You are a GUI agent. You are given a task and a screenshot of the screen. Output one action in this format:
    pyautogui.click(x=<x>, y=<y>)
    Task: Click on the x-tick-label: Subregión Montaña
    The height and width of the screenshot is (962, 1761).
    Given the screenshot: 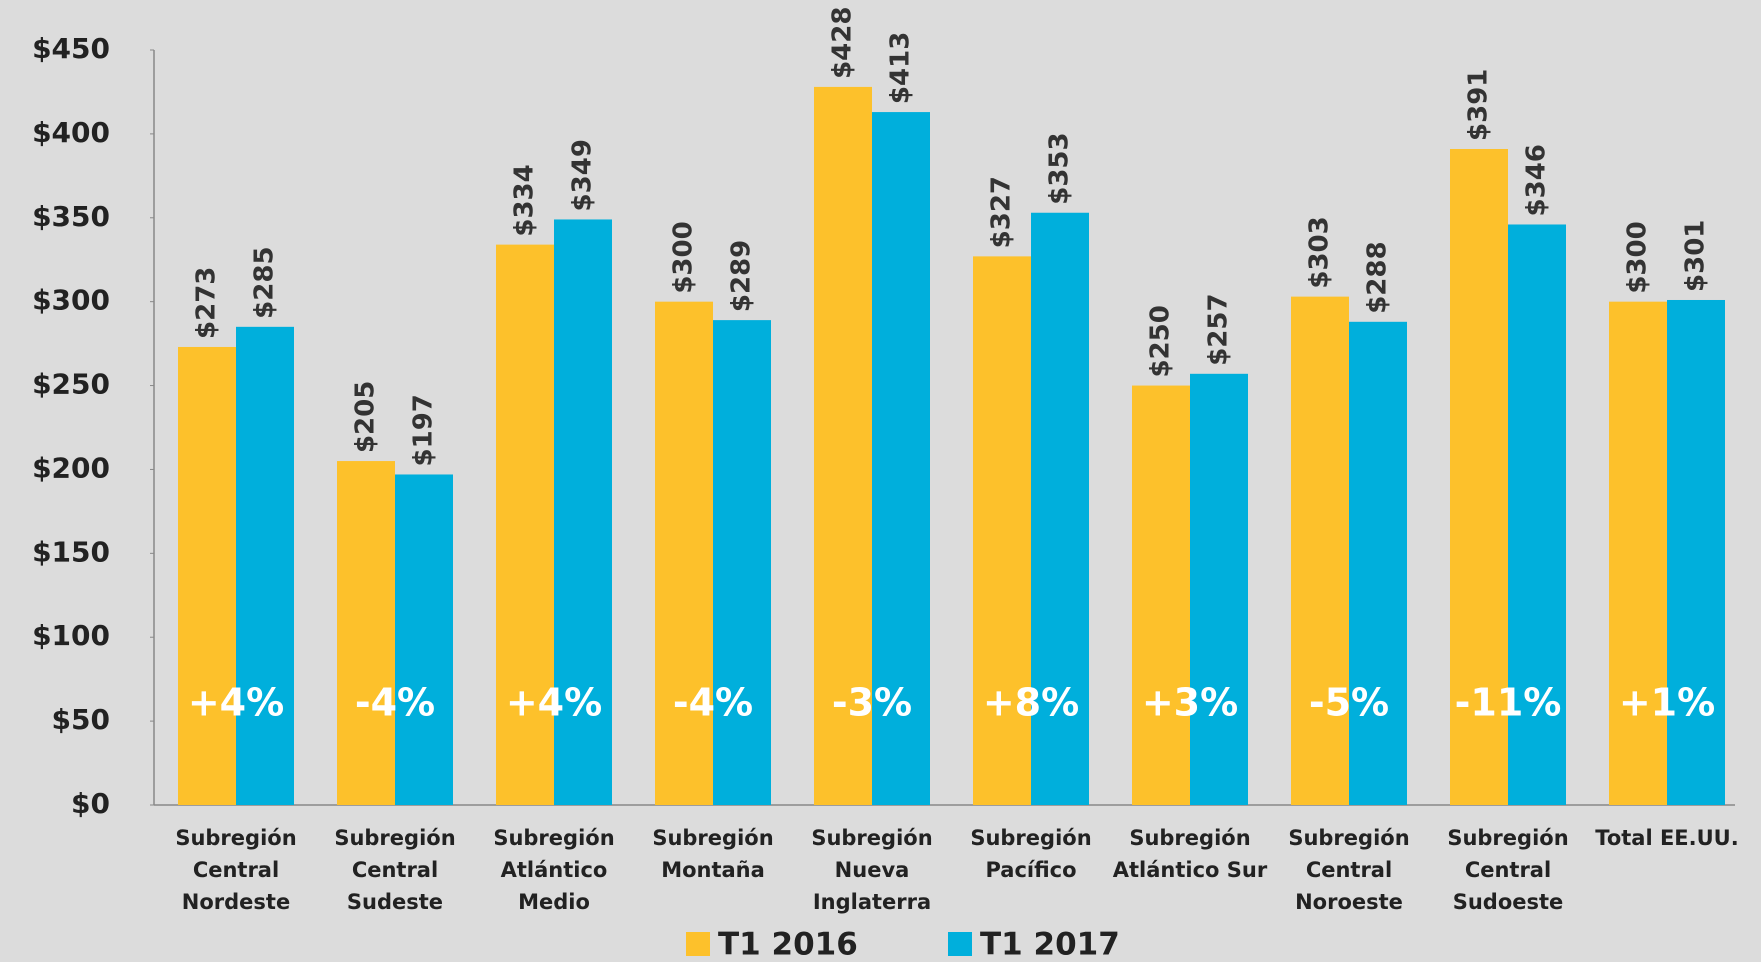 What is the action you would take?
    pyautogui.click(x=713, y=854)
    